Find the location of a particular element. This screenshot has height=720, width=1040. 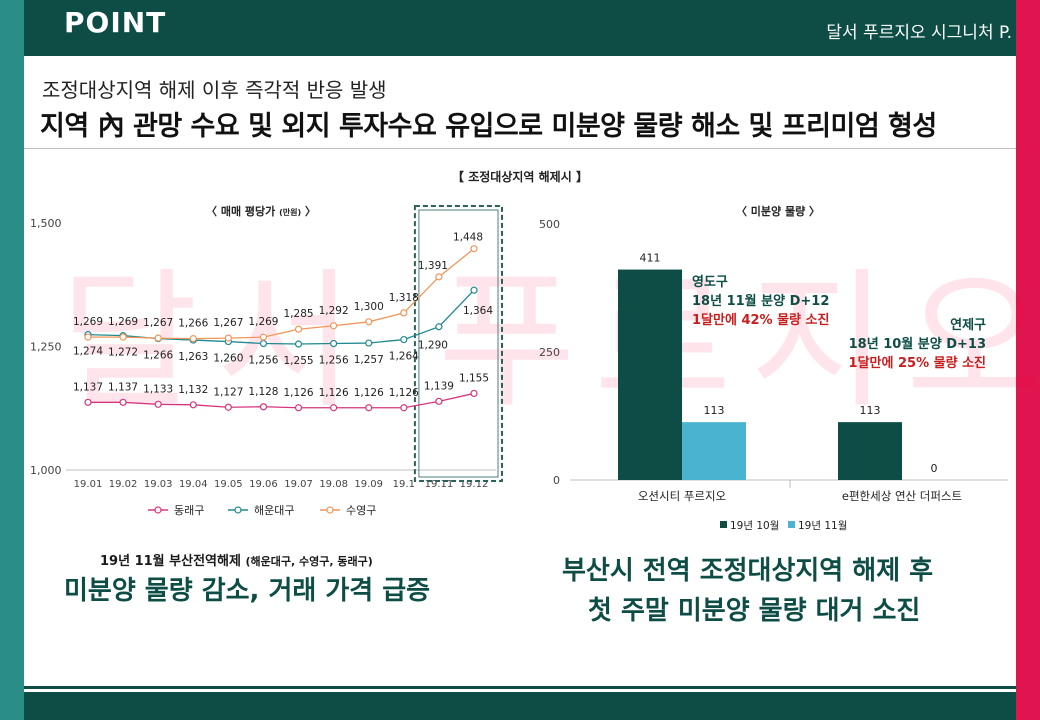

bar-y-tick-label: 0 is located at coordinates (556, 480).